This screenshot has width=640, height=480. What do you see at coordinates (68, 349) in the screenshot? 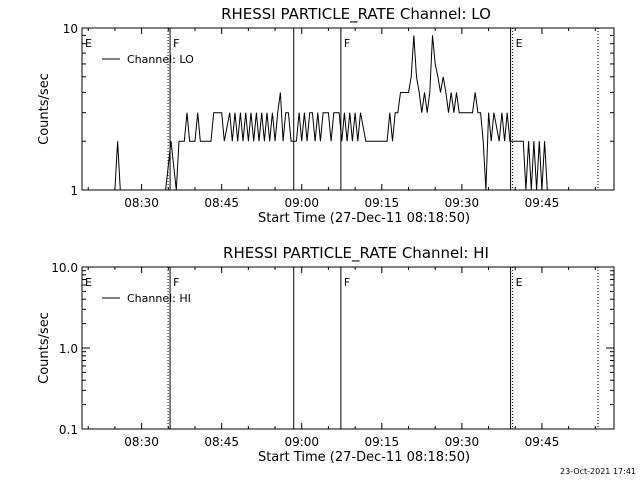
I see `panel-2-y-tick-label: 1.0` at bounding box center [68, 349].